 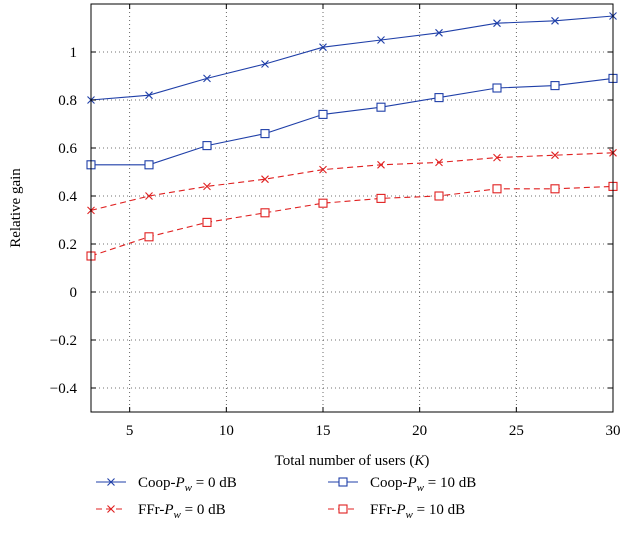 I want to click on legend-label: Coop-Pw = 0 dB, so click(x=187, y=484).